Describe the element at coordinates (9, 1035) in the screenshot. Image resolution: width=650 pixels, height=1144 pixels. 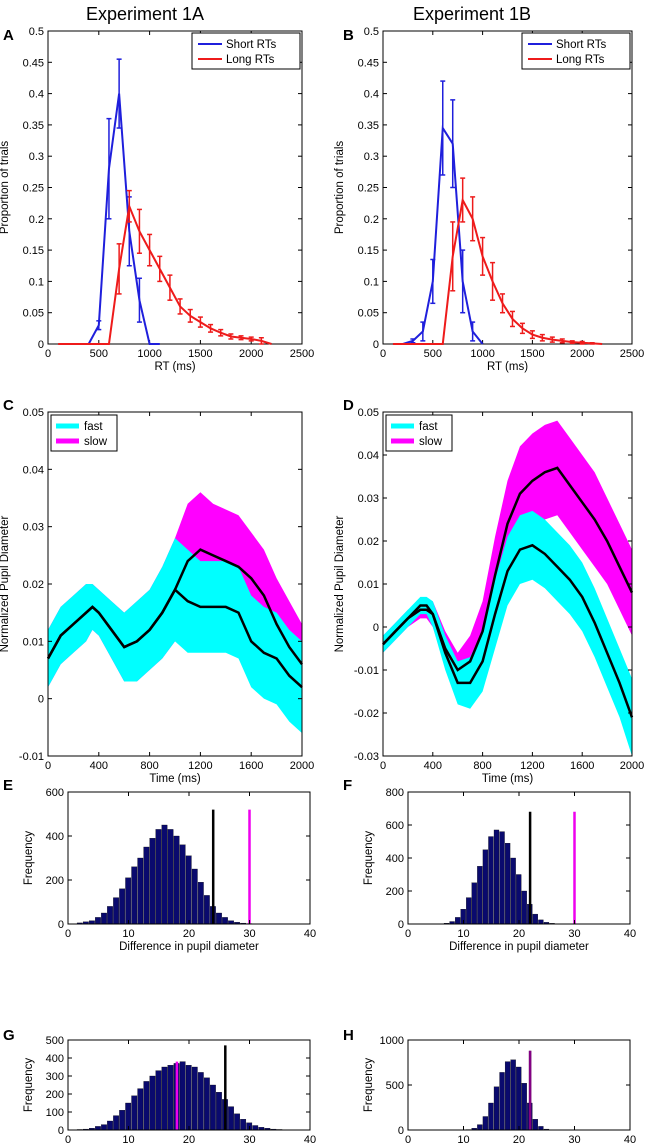
I see `panel-letter-g: G` at that location.